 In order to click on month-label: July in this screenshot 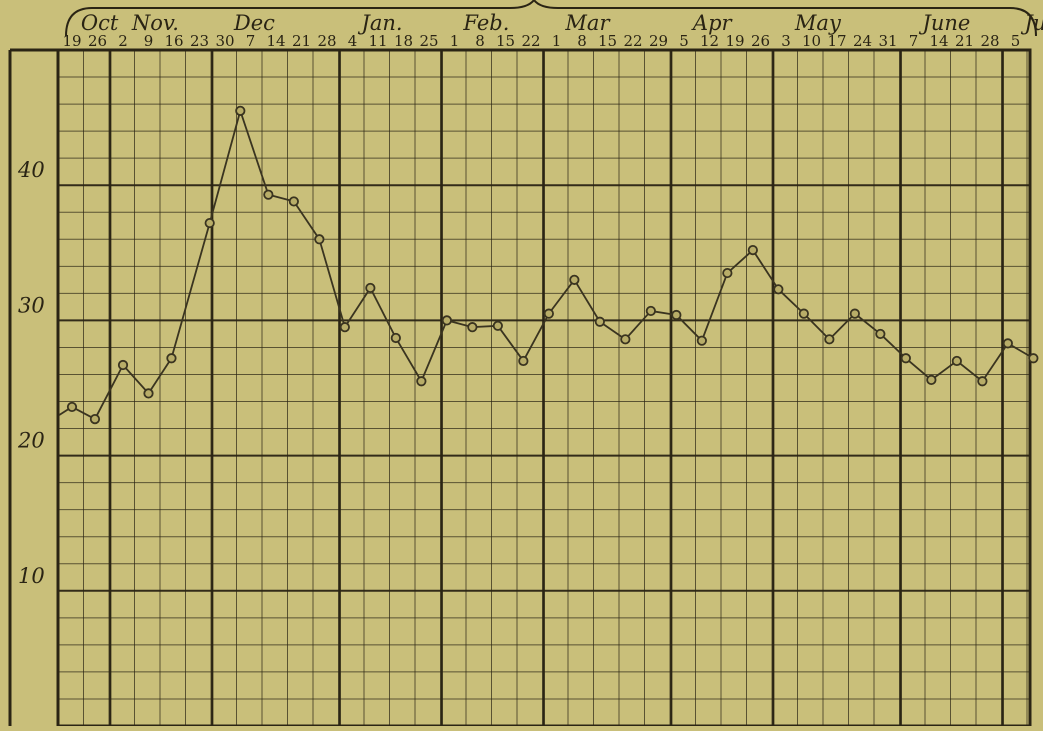, I will do `click(1031, 23)`.